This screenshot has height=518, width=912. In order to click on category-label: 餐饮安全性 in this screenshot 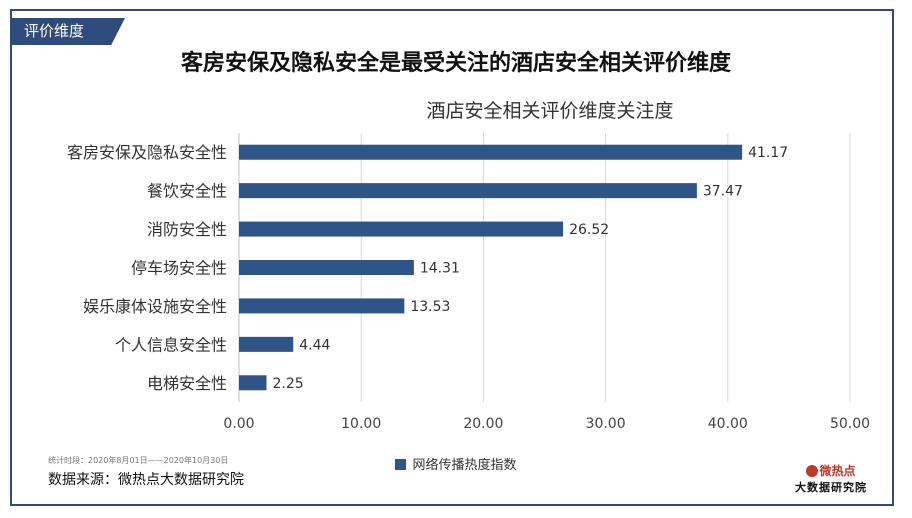, I will do `click(187, 191)`.